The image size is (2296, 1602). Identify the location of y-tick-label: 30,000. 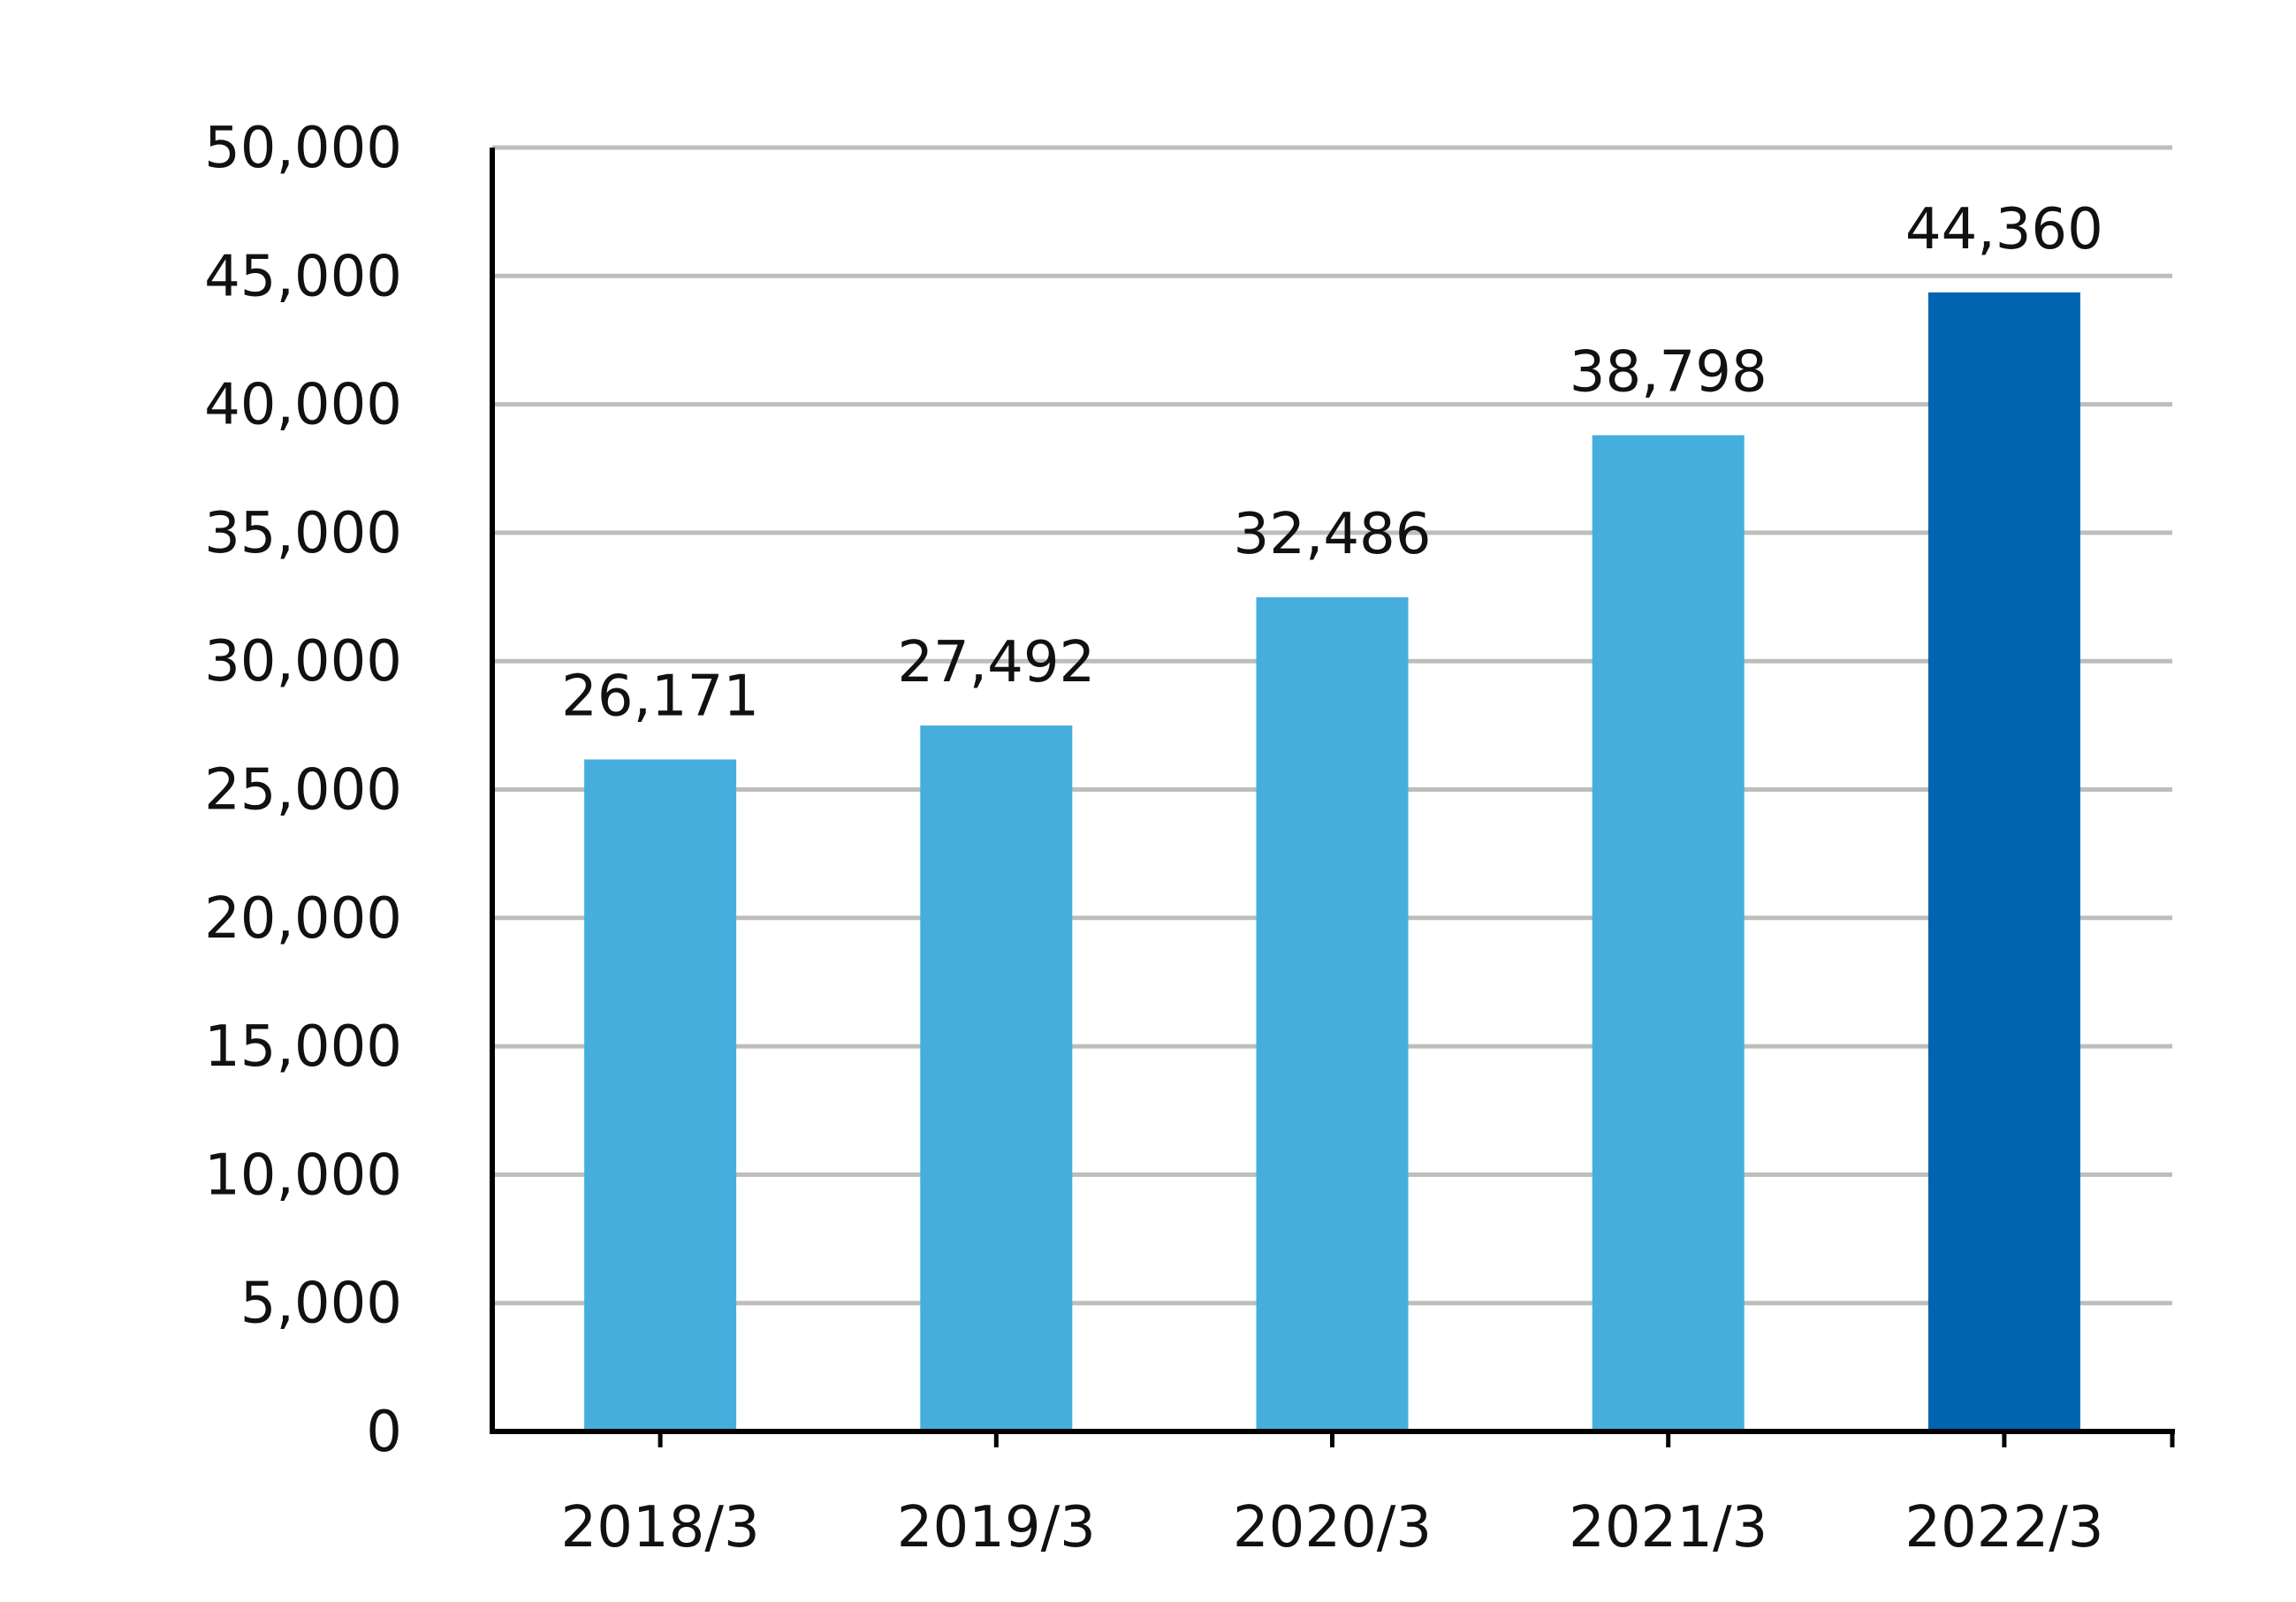
(303, 662).